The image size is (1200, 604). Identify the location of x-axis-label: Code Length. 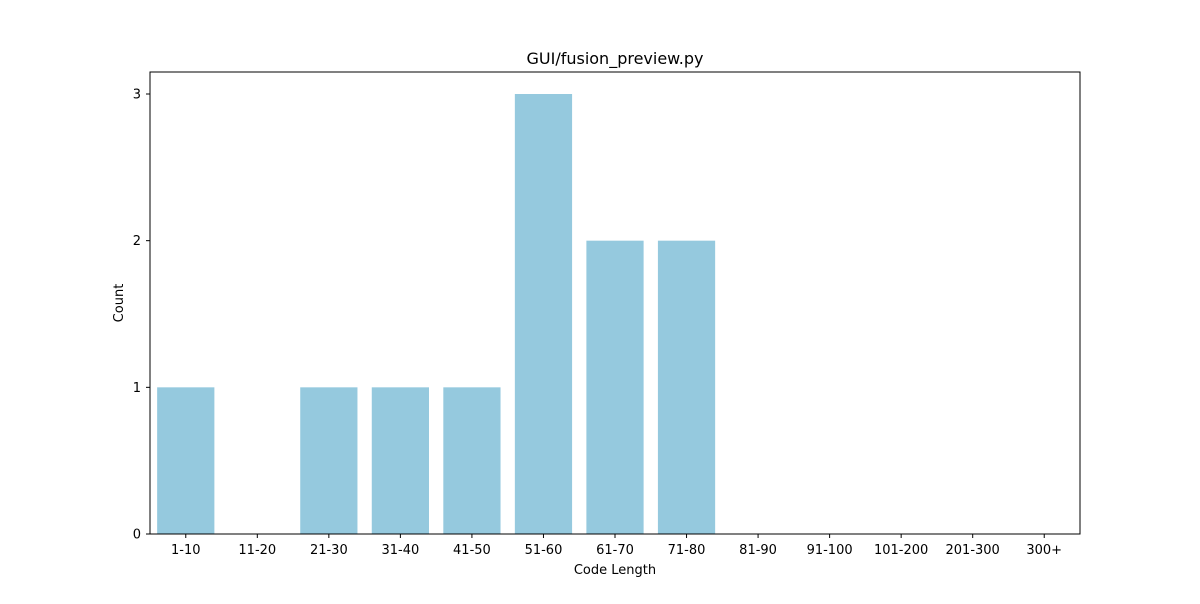
(615, 570).